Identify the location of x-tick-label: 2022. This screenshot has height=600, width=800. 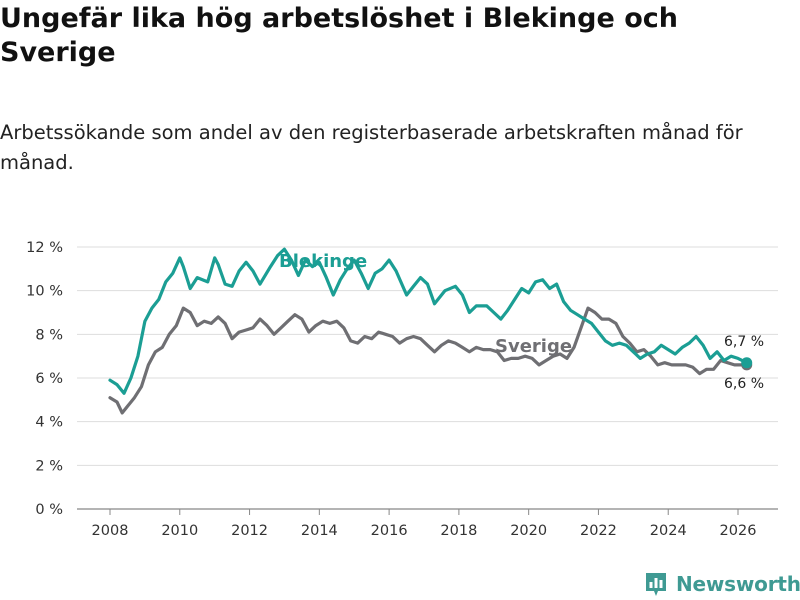
(598, 531).